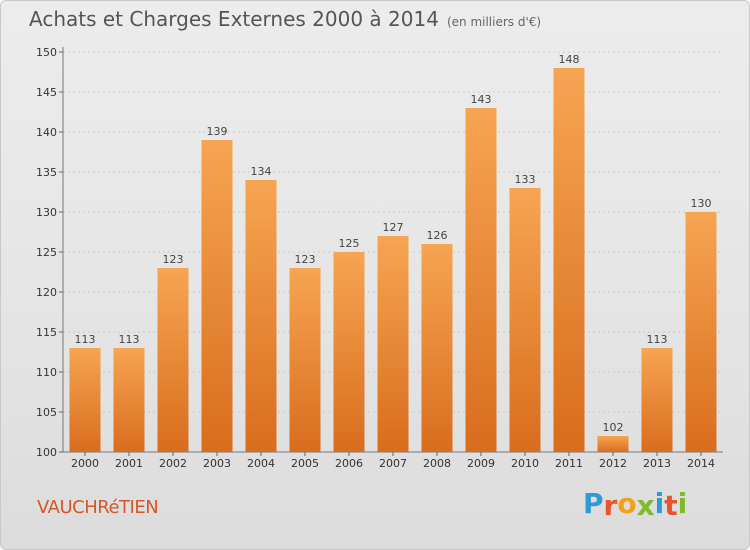 This screenshot has height=550, width=750. Describe the element at coordinates (46, 292) in the screenshot. I see `y-tick-label: 120` at that location.